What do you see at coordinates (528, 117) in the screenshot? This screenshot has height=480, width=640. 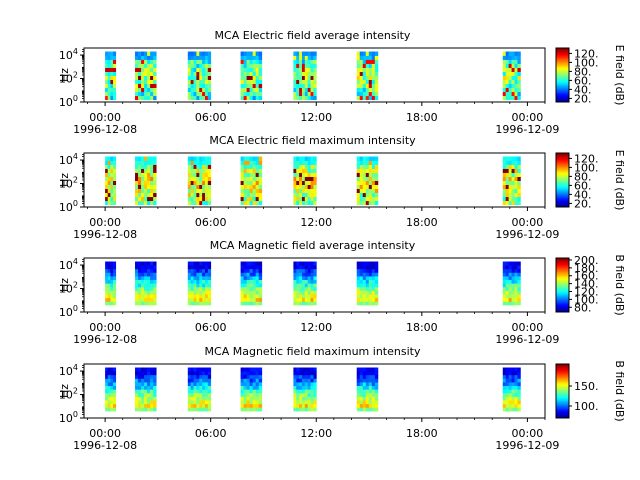 I see `x-tick-label: 00:00` at bounding box center [528, 117].